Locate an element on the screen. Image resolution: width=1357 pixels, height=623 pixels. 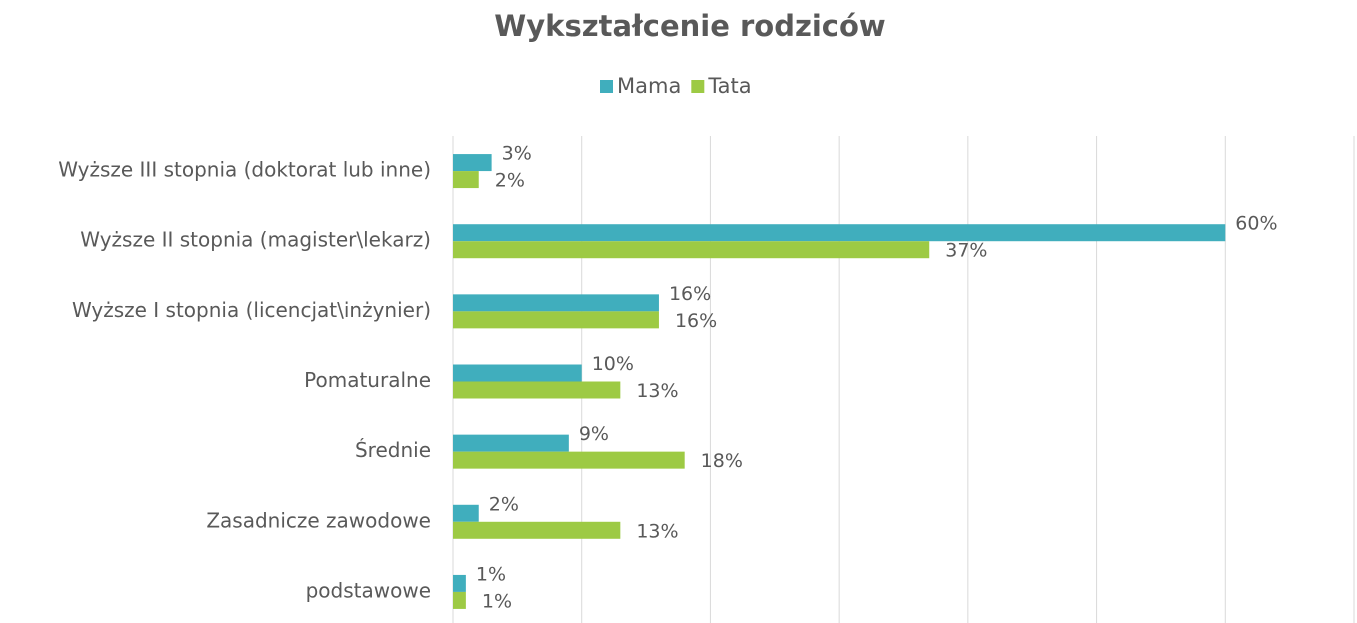
data-label: 9% is located at coordinates (594, 434).